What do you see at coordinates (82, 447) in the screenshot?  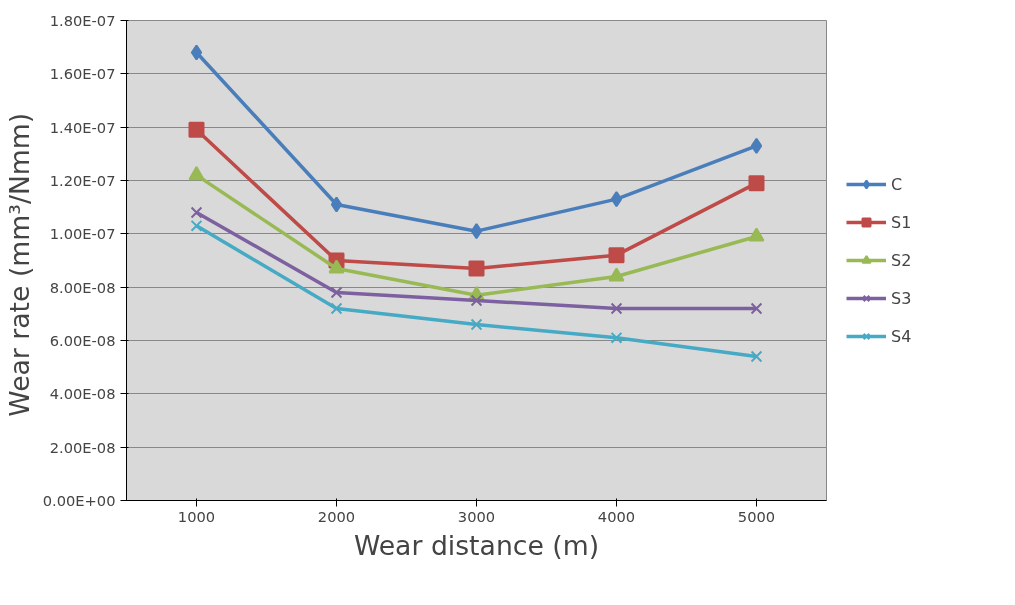 I see `y-tick-label: 2.00E-08` at bounding box center [82, 447].